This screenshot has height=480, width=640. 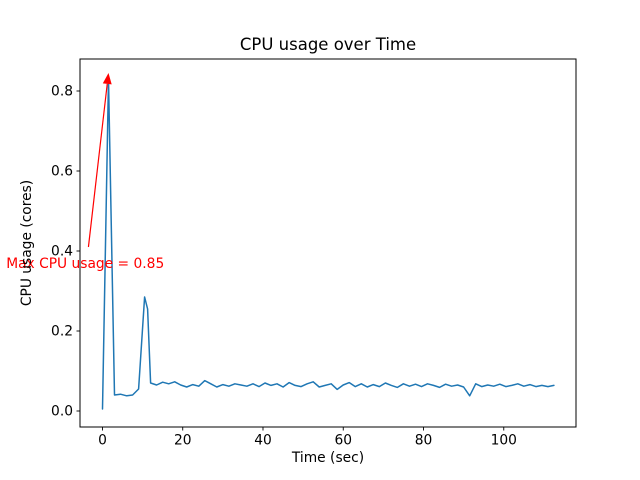 I want to click on y-tick-label: 0.0, so click(x=62, y=412).